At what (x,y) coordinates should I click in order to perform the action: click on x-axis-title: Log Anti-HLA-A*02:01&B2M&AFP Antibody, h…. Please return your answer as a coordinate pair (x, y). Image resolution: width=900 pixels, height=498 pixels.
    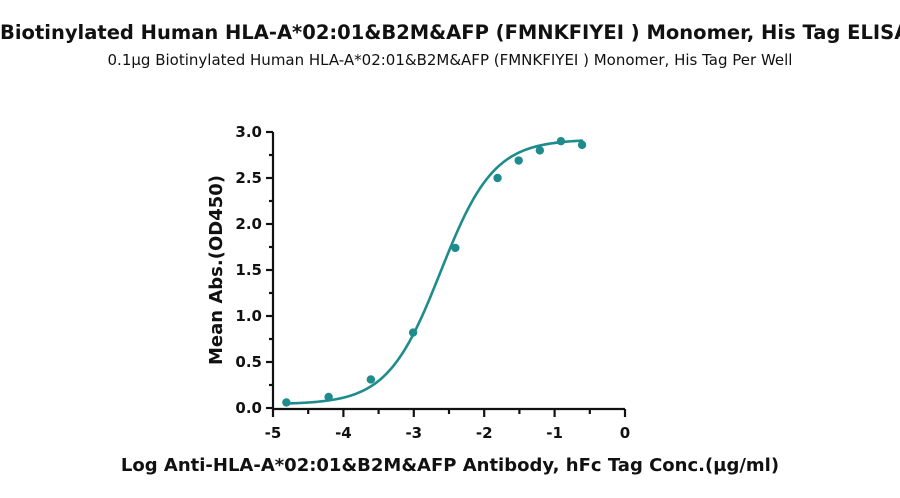
    Looking at the image, I should click on (450, 465).